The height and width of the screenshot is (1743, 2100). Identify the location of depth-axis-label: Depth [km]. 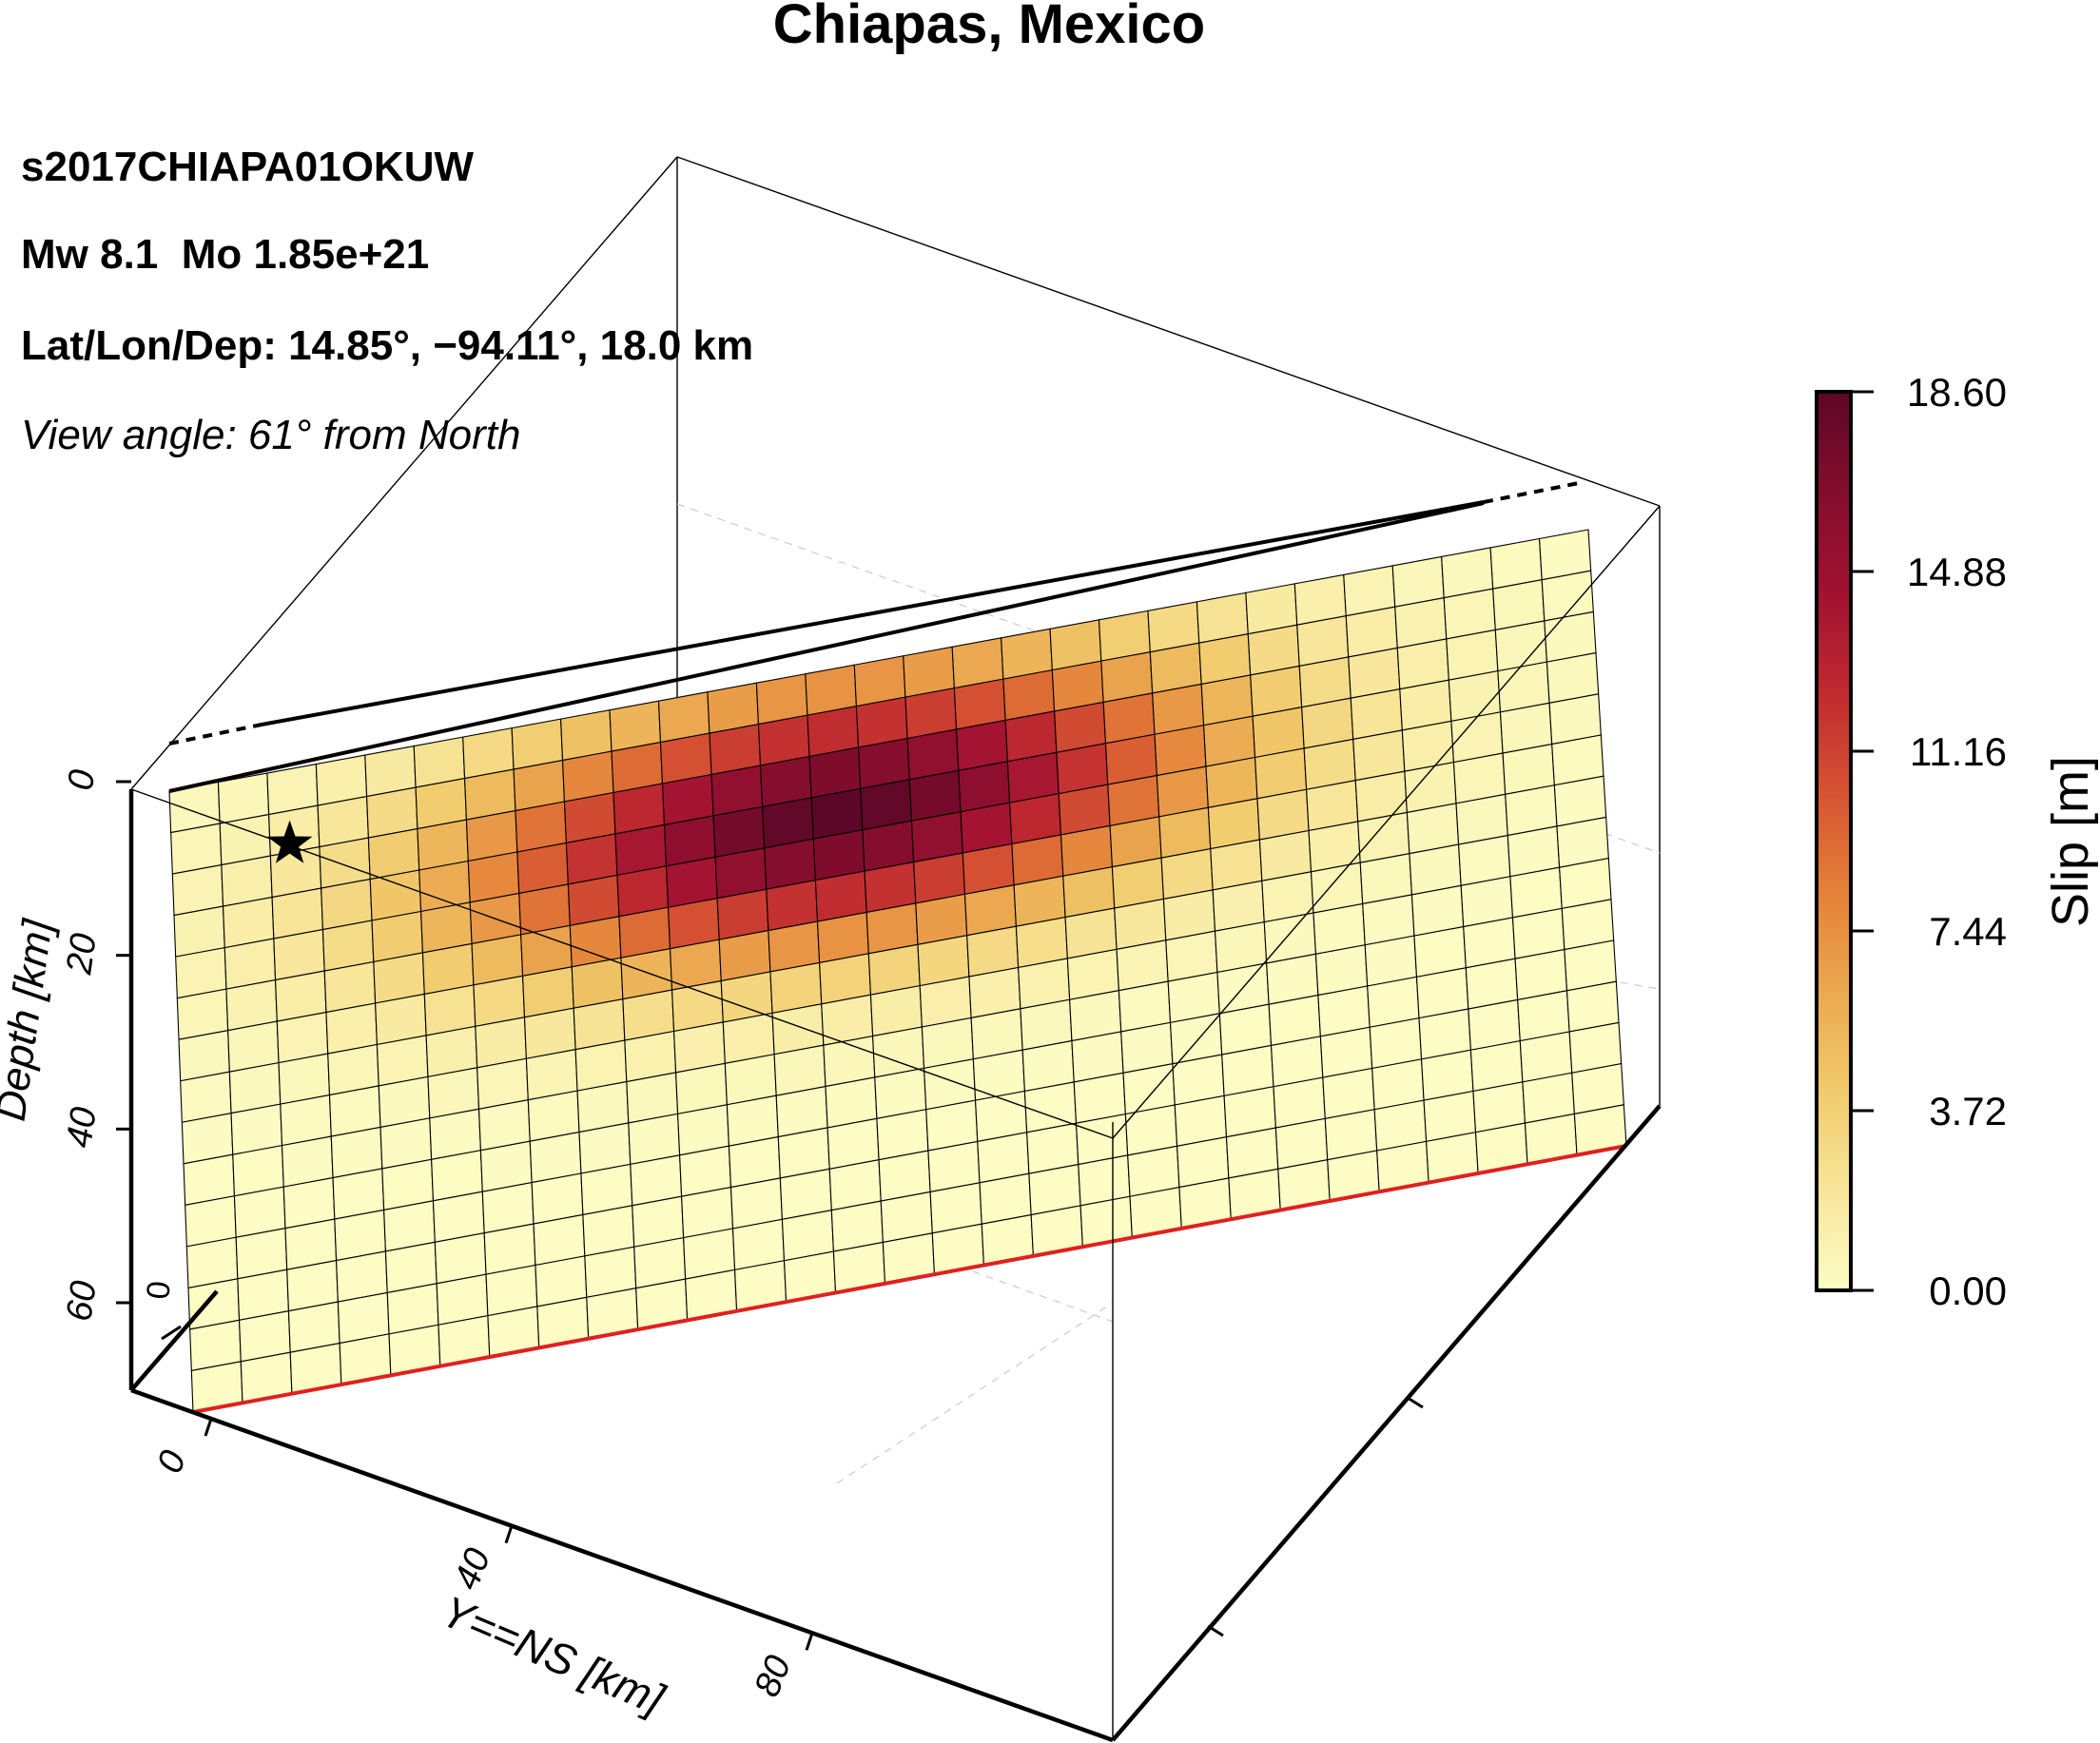
(31, 1019).